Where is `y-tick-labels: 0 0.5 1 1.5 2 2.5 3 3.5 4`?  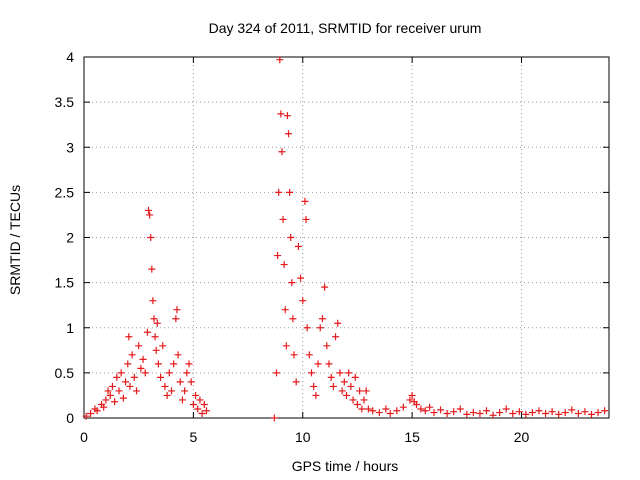 y-tick-labels: 0 0.5 1 1.5 2 2.5 3 3.5 4 is located at coordinates (65, 237).